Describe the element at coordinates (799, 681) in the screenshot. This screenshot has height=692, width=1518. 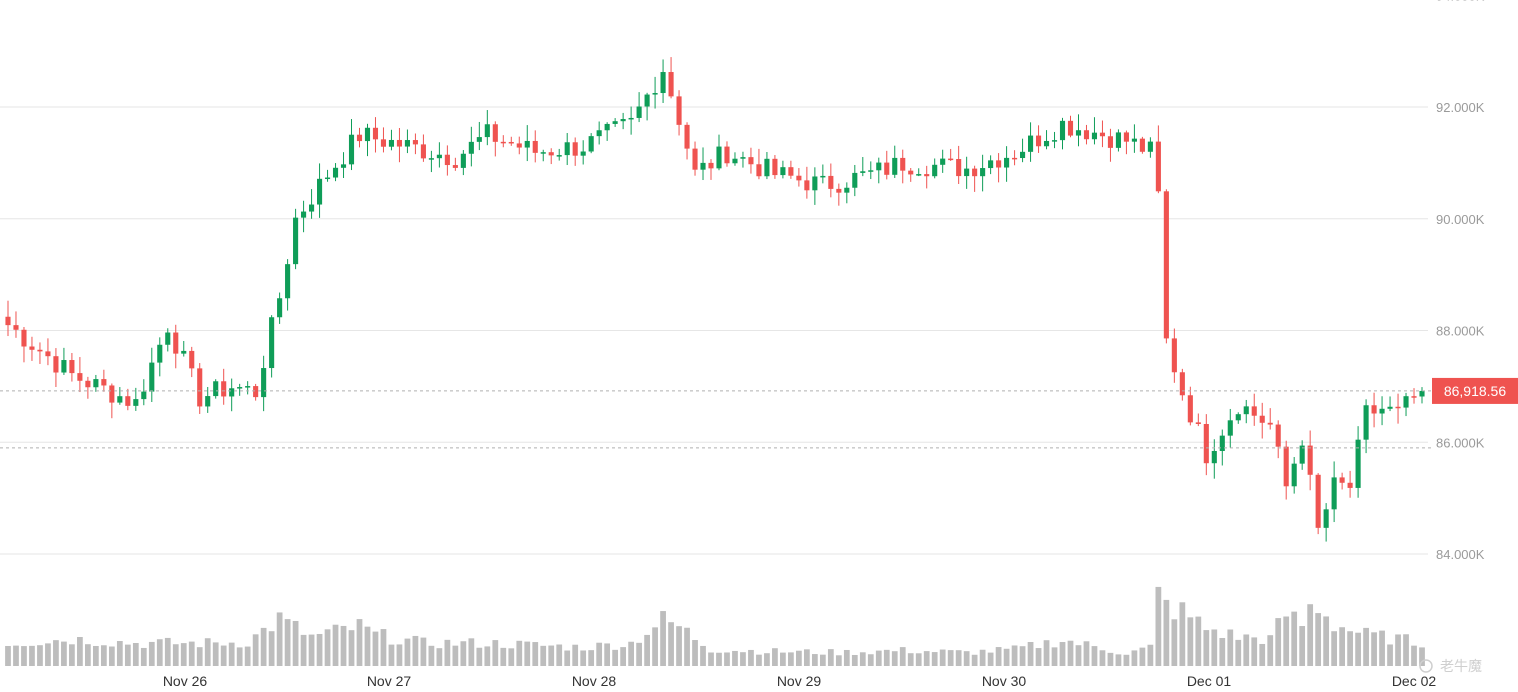
I see `x-tick-label: Nov 29` at that location.